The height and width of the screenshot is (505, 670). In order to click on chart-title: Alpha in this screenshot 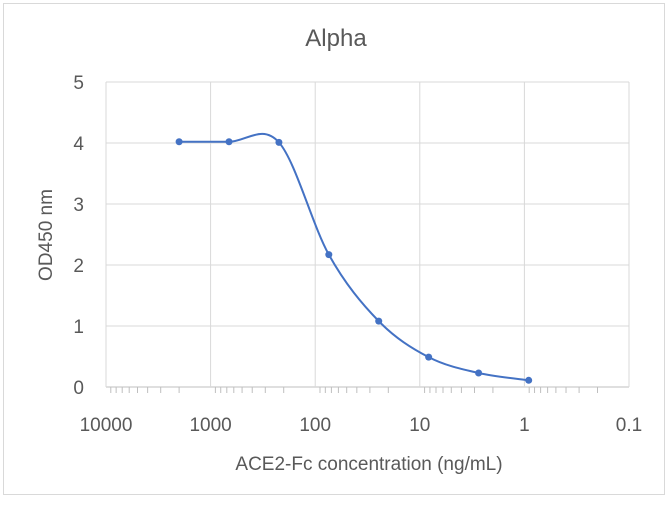, I will do `click(336, 38)`.